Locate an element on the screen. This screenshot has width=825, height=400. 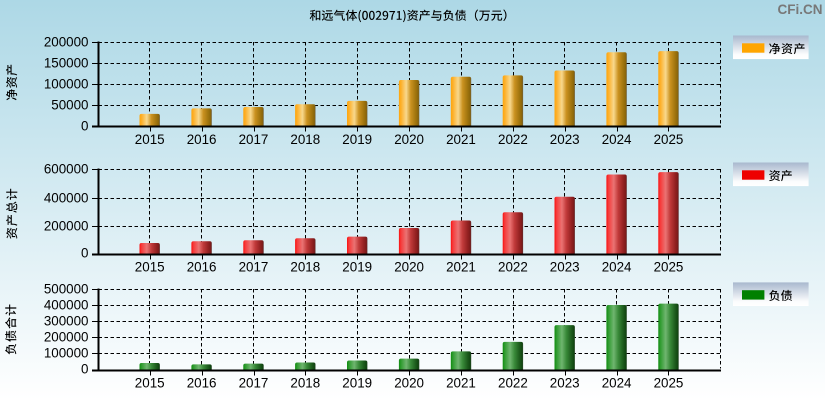
svg-text: 300000 is located at coordinates (66, 321).